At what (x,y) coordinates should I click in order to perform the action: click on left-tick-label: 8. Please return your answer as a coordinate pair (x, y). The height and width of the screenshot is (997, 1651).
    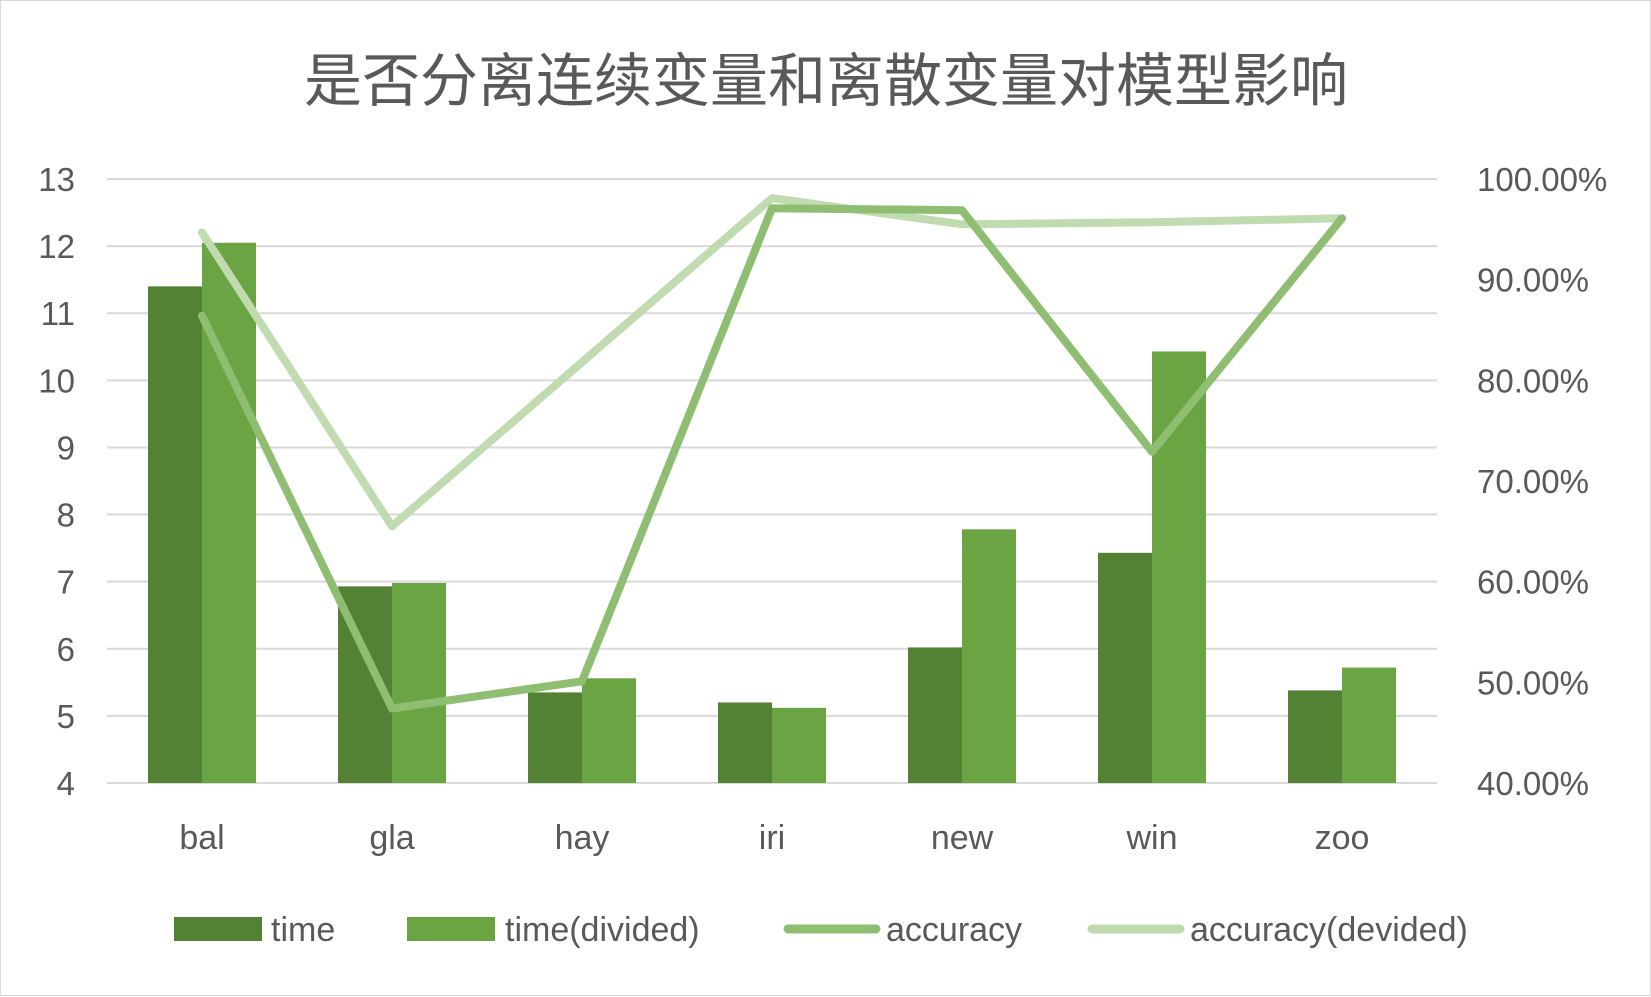
    Looking at the image, I should click on (66, 515).